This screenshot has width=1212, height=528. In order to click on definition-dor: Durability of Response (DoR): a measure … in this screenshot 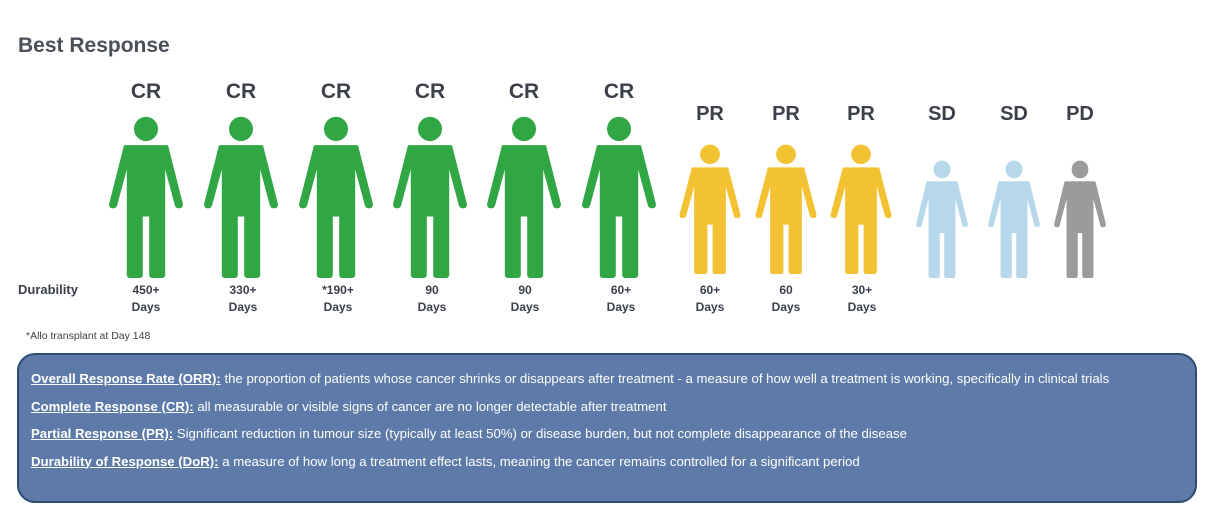, I will do `click(607, 462)`.